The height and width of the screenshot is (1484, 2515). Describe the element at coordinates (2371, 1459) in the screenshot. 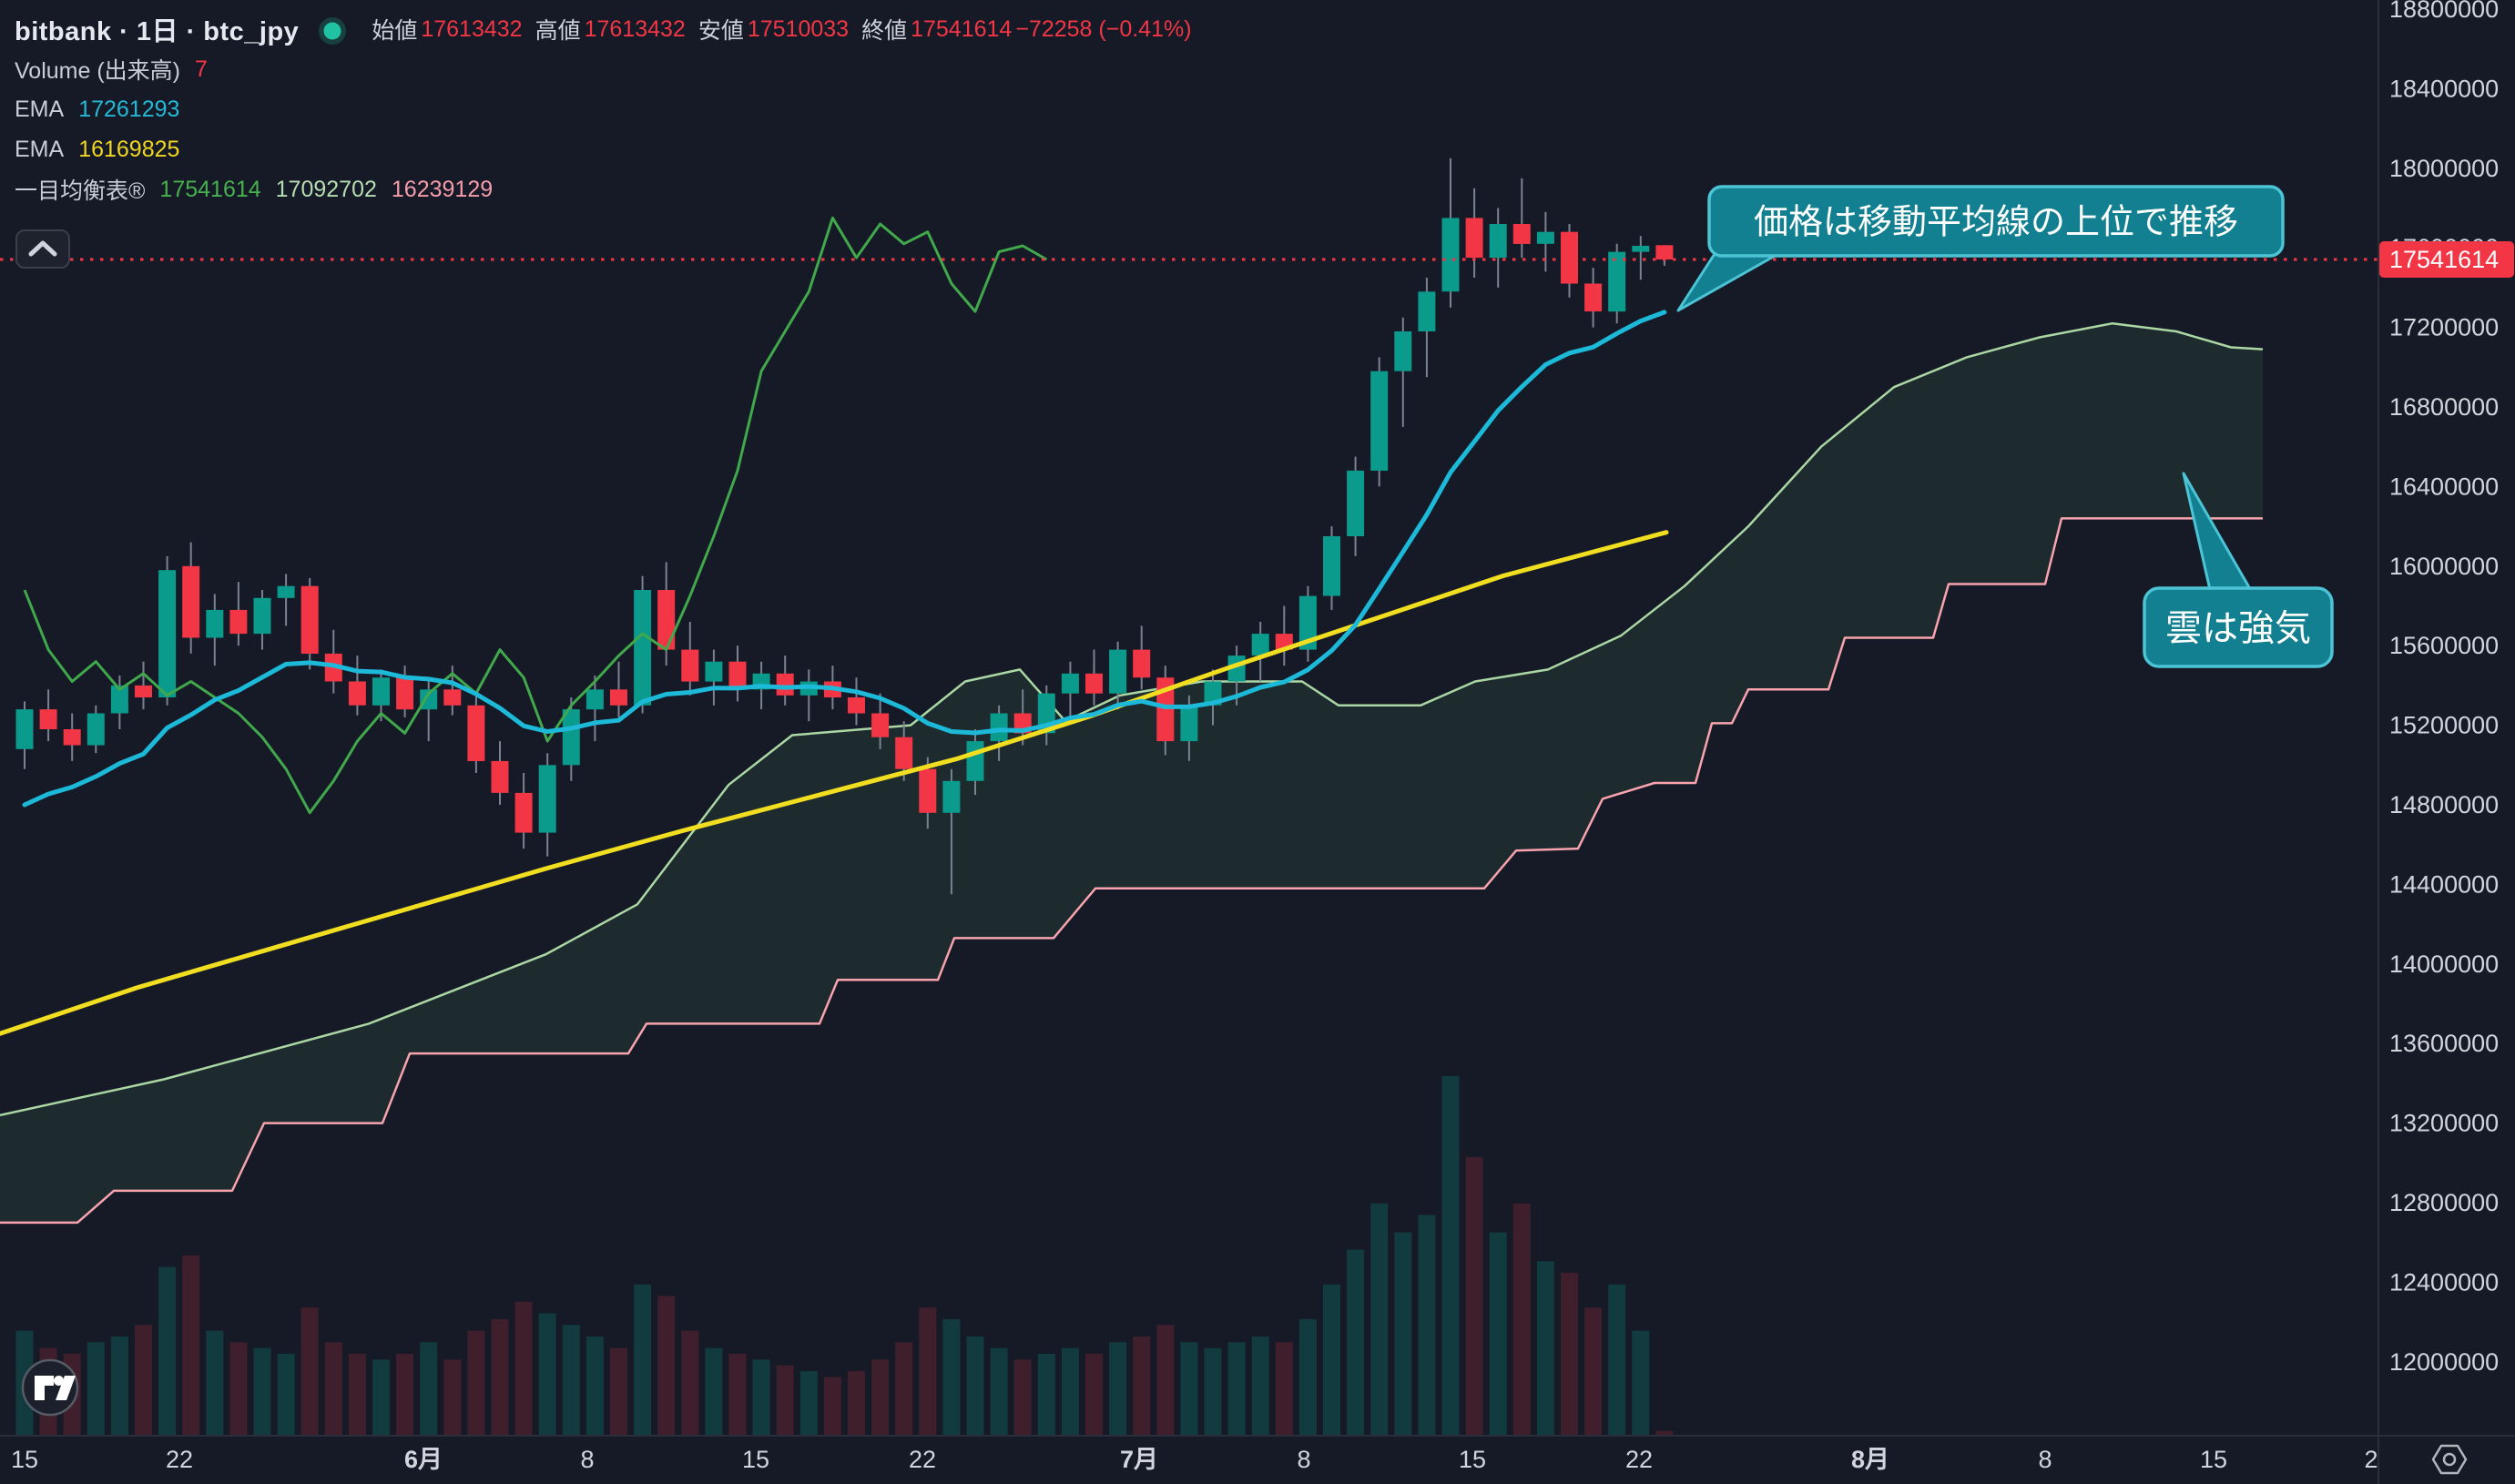

I see `time-tick-label: 2` at that location.